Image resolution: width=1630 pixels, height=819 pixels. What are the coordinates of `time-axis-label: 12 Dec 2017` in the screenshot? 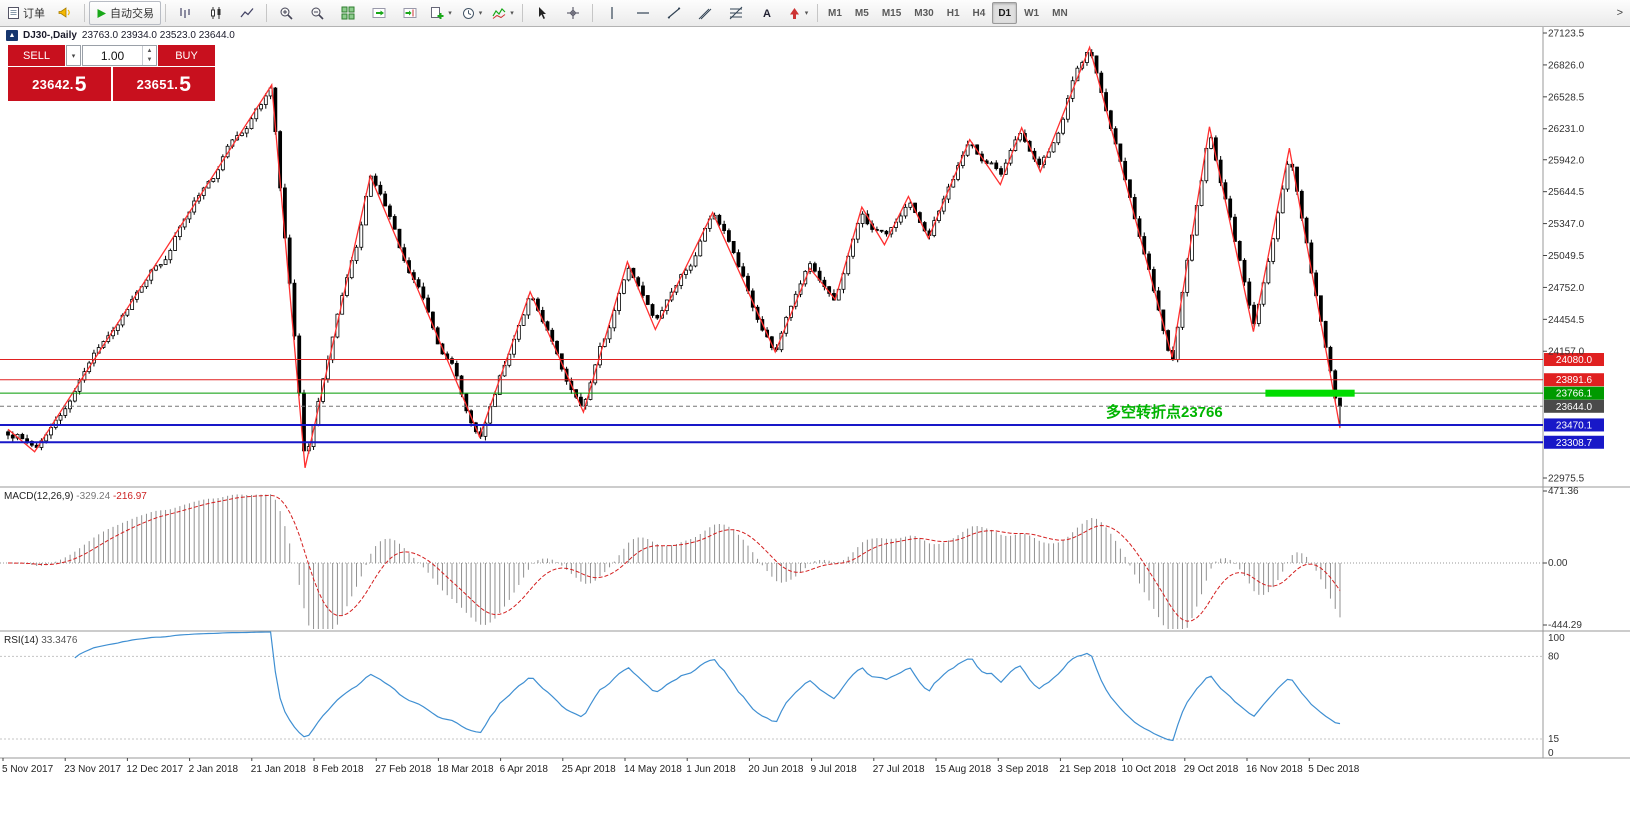 It's located at (154, 769).